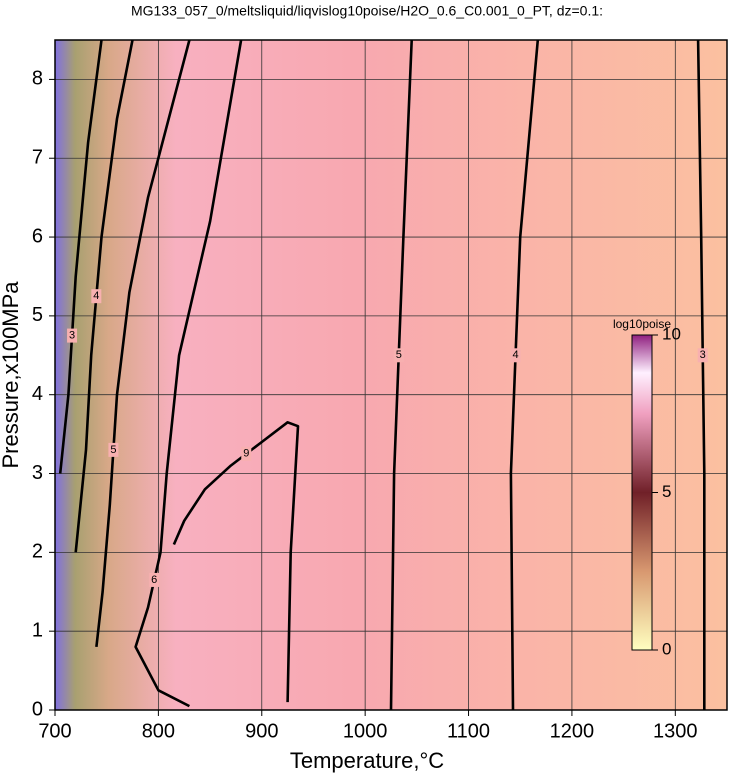  What do you see at coordinates (365, 731) in the screenshot?
I see `x-tick-label: 1000` at bounding box center [365, 731].